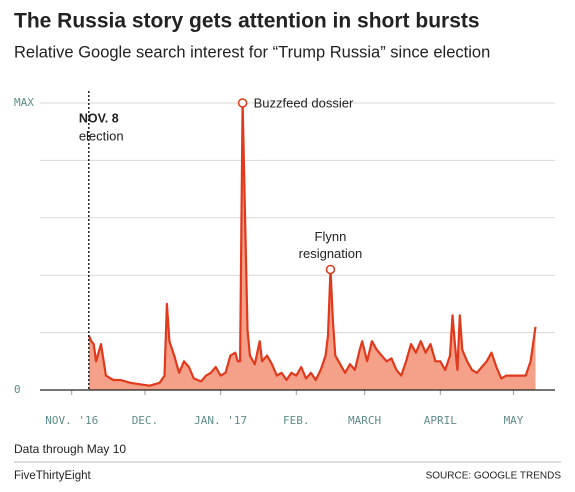 The height and width of the screenshot is (492, 575). Describe the element at coordinates (99, 118) in the screenshot. I see `annotation: NOV. 8` at that location.